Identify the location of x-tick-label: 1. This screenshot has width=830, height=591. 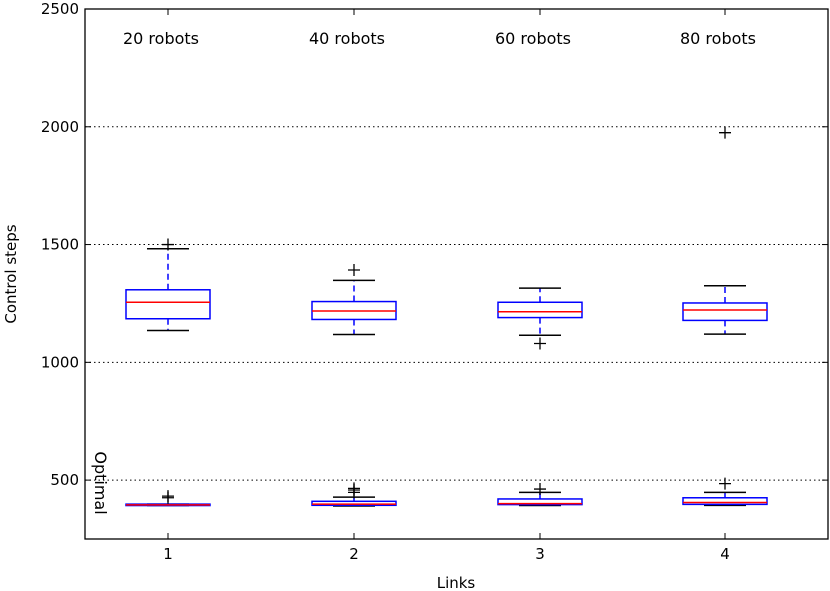
(168, 554).